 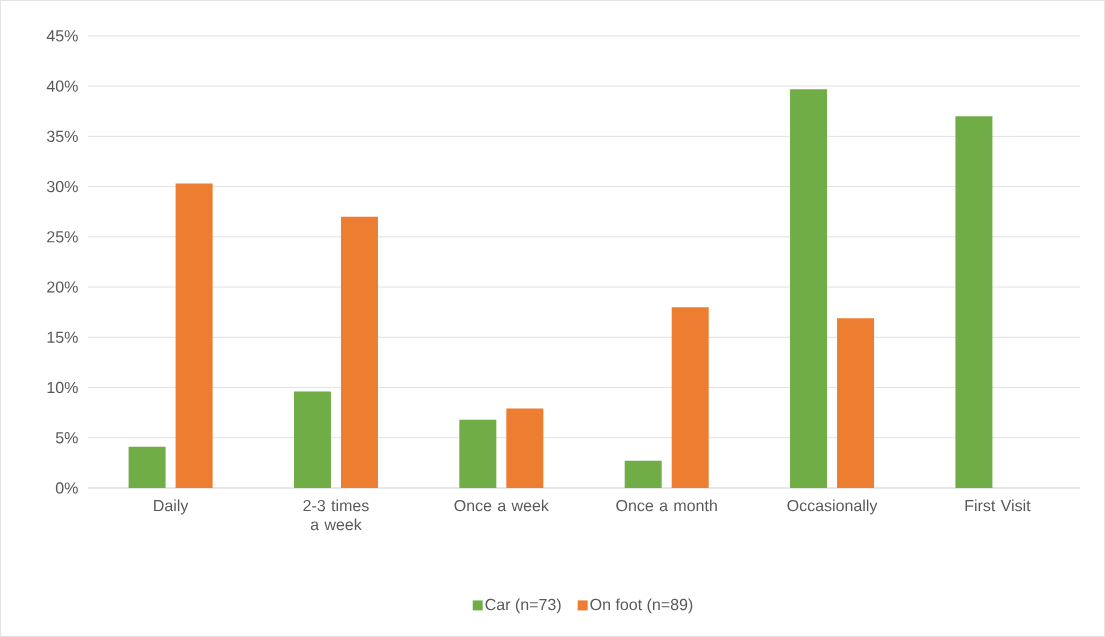 I want to click on y-tick-label: 0%, so click(x=66, y=488).